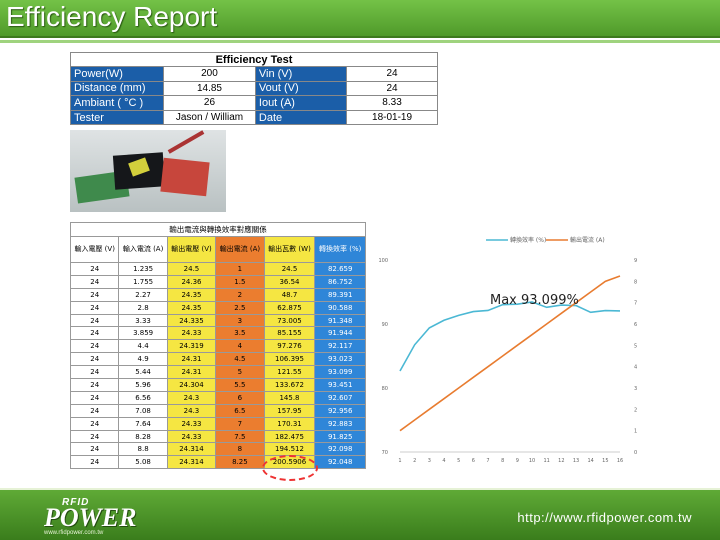  I want to click on table-row: 24 5.96 24.304 5.5 133.672 93.451, so click(217, 385).